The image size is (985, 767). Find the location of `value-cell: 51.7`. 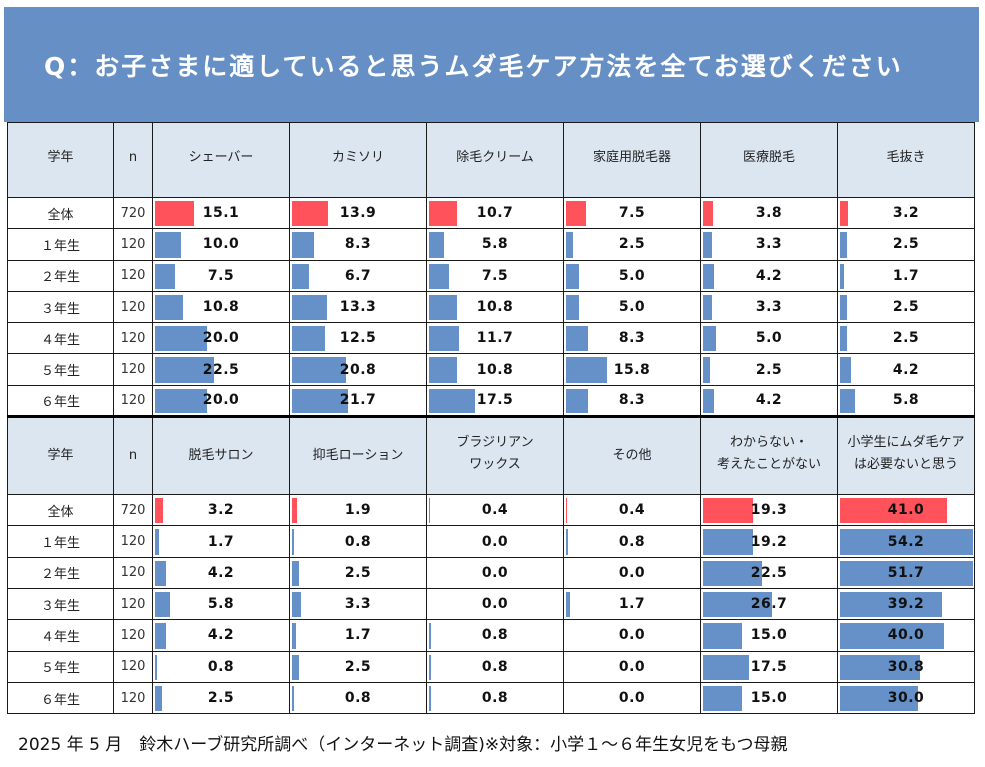

value-cell: 51.7 is located at coordinates (906, 572).